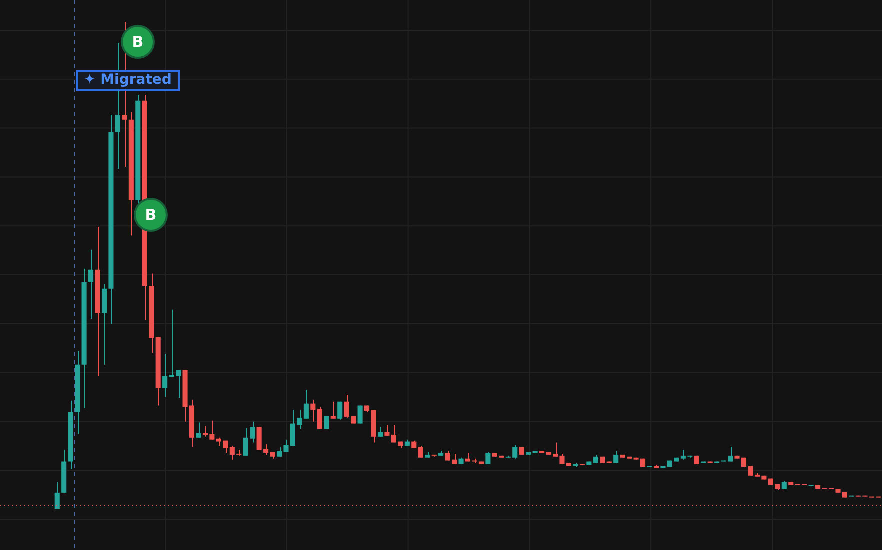  I want to click on annotation: ✦ Migrated, so click(128, 80).